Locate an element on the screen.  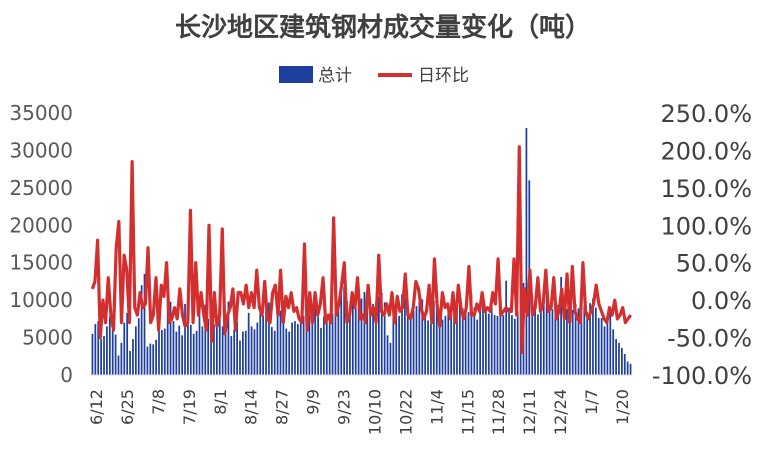
x-tick-label: 8/14 is located at coordinates (251, 407).